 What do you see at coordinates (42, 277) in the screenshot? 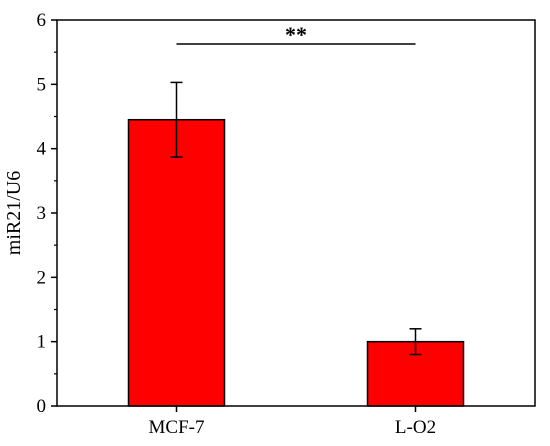
I see `y-tick-label: 2` at bounding box center [42, 277].